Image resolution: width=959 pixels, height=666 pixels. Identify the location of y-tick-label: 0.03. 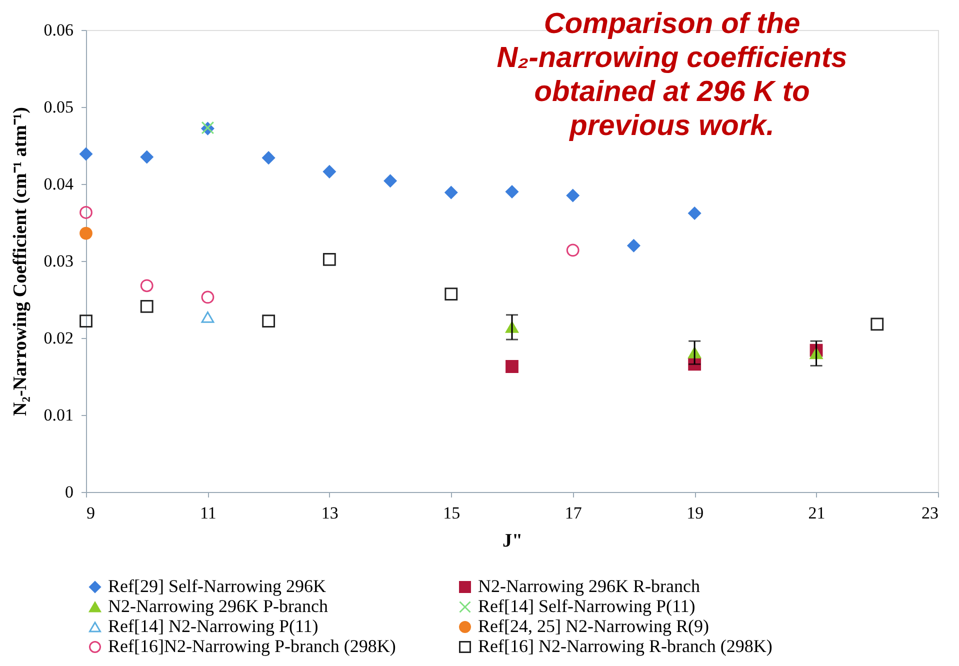
(59, 261).